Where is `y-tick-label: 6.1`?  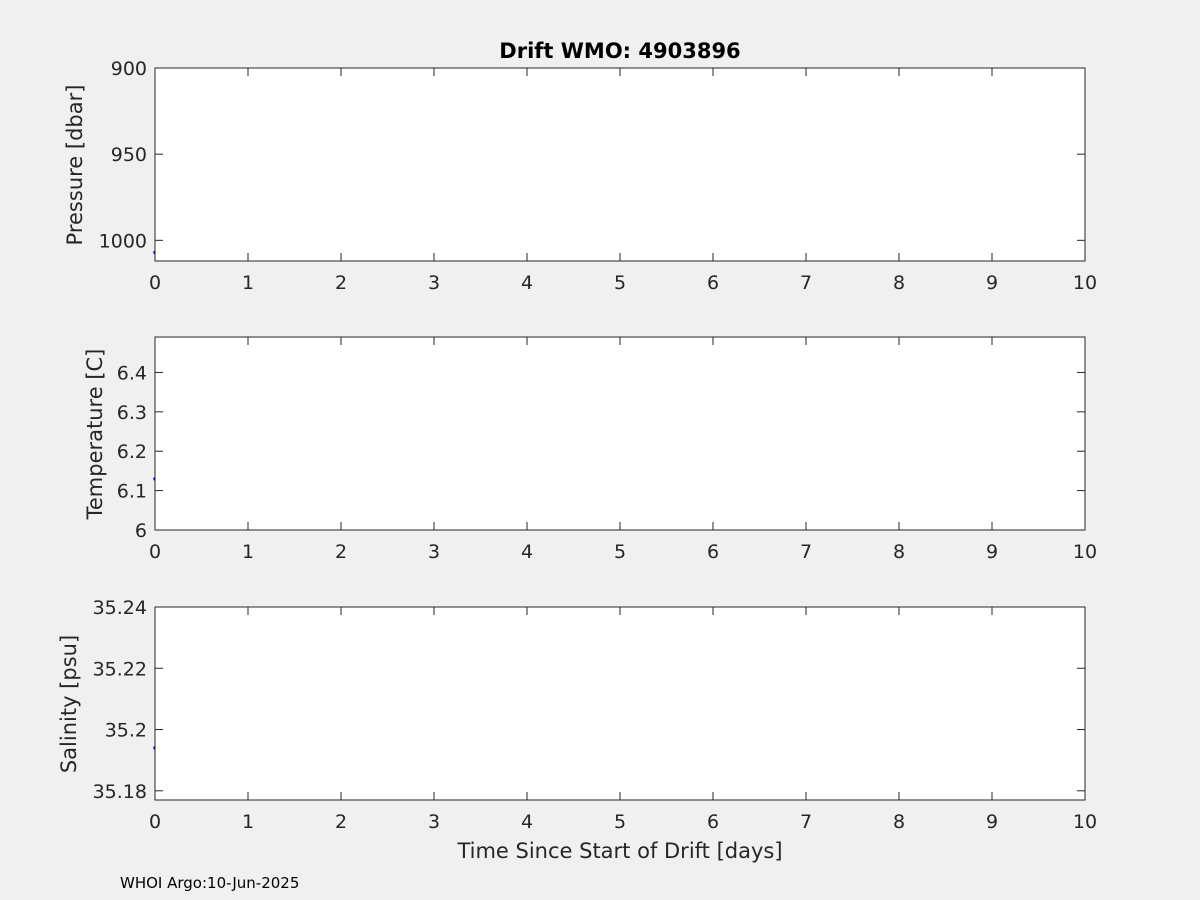
y-tick-label: 6.1 is located at coordinates (132, 492).